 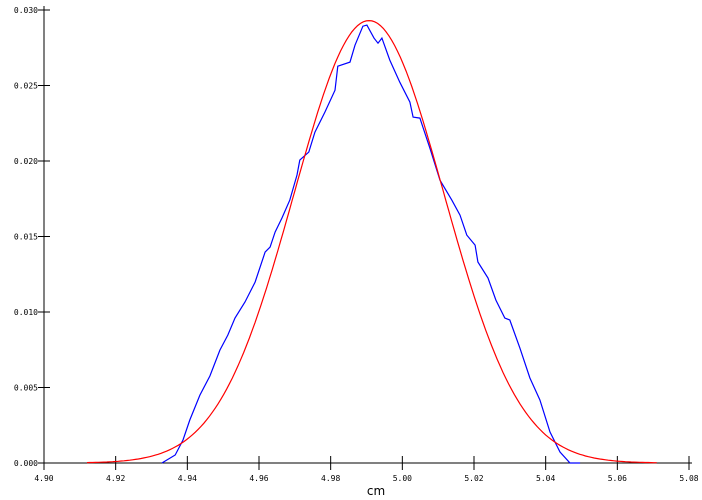 What do you see at coordinates (402, 478) in the screenshot?
I see `x-tick-label: 5.00` at bounding box center [402, 478].